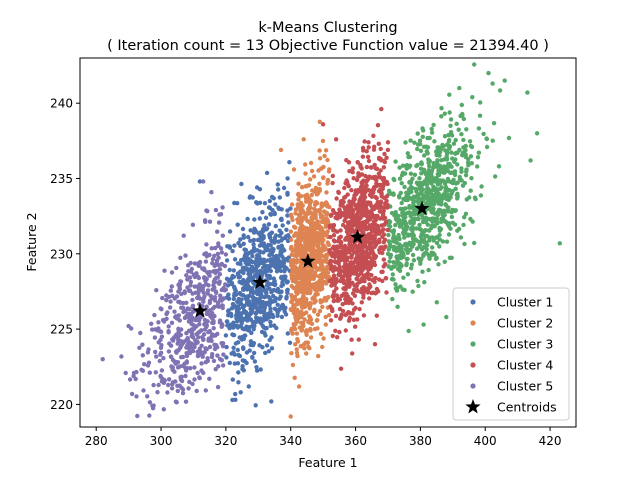  I want to click on legend-item: Cluster 1, so click(511, 302).